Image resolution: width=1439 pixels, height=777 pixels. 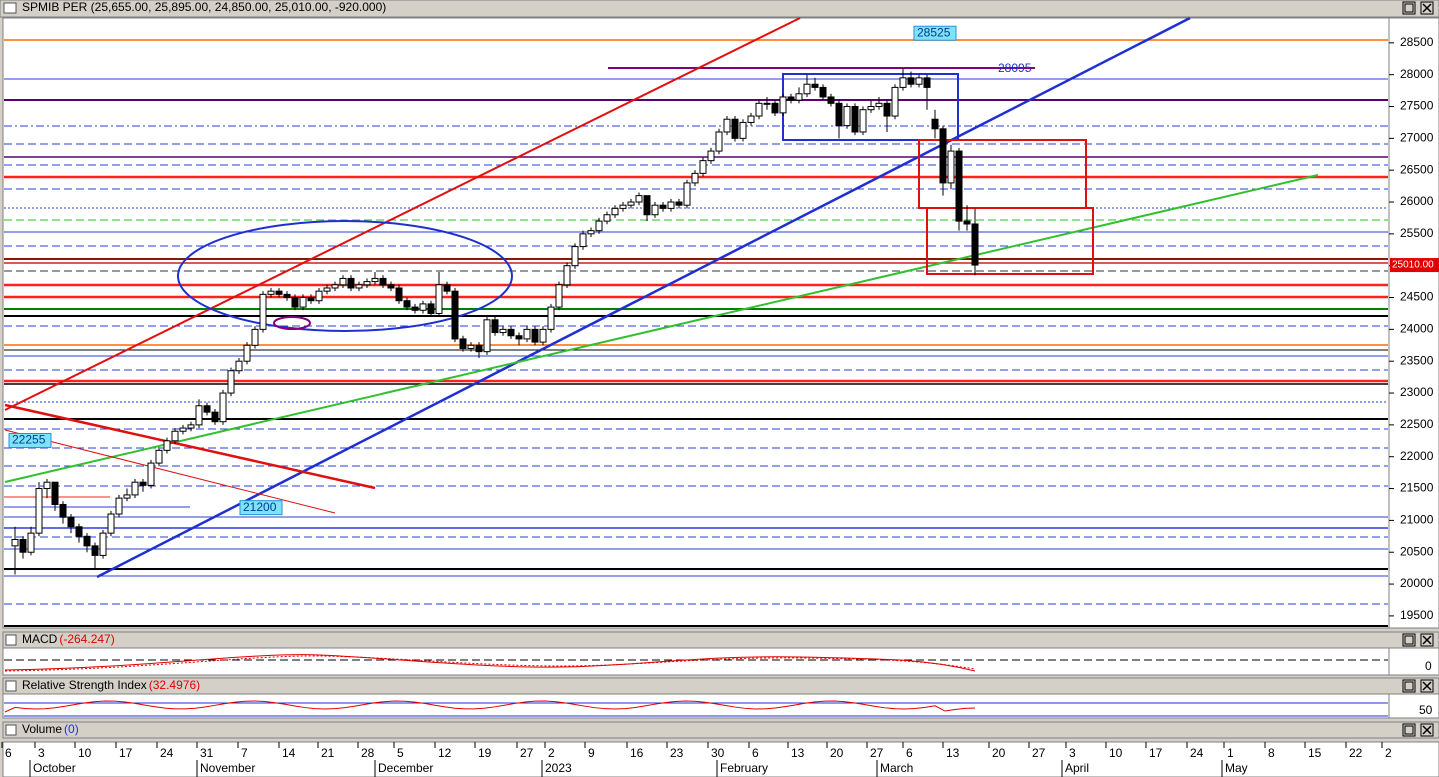 I want to click on panel-header, so click(x=720, y=730).